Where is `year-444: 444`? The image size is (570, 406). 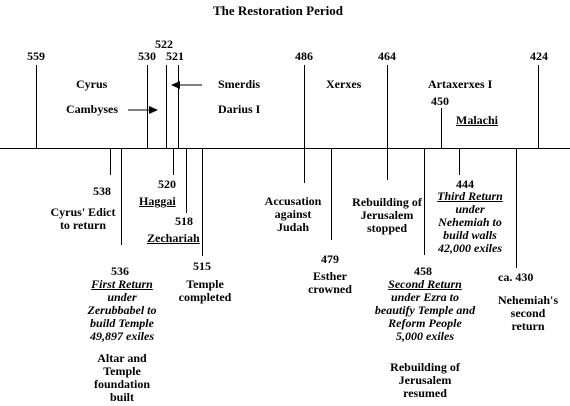 year-444: 444 is located at coordinates (465, 184).